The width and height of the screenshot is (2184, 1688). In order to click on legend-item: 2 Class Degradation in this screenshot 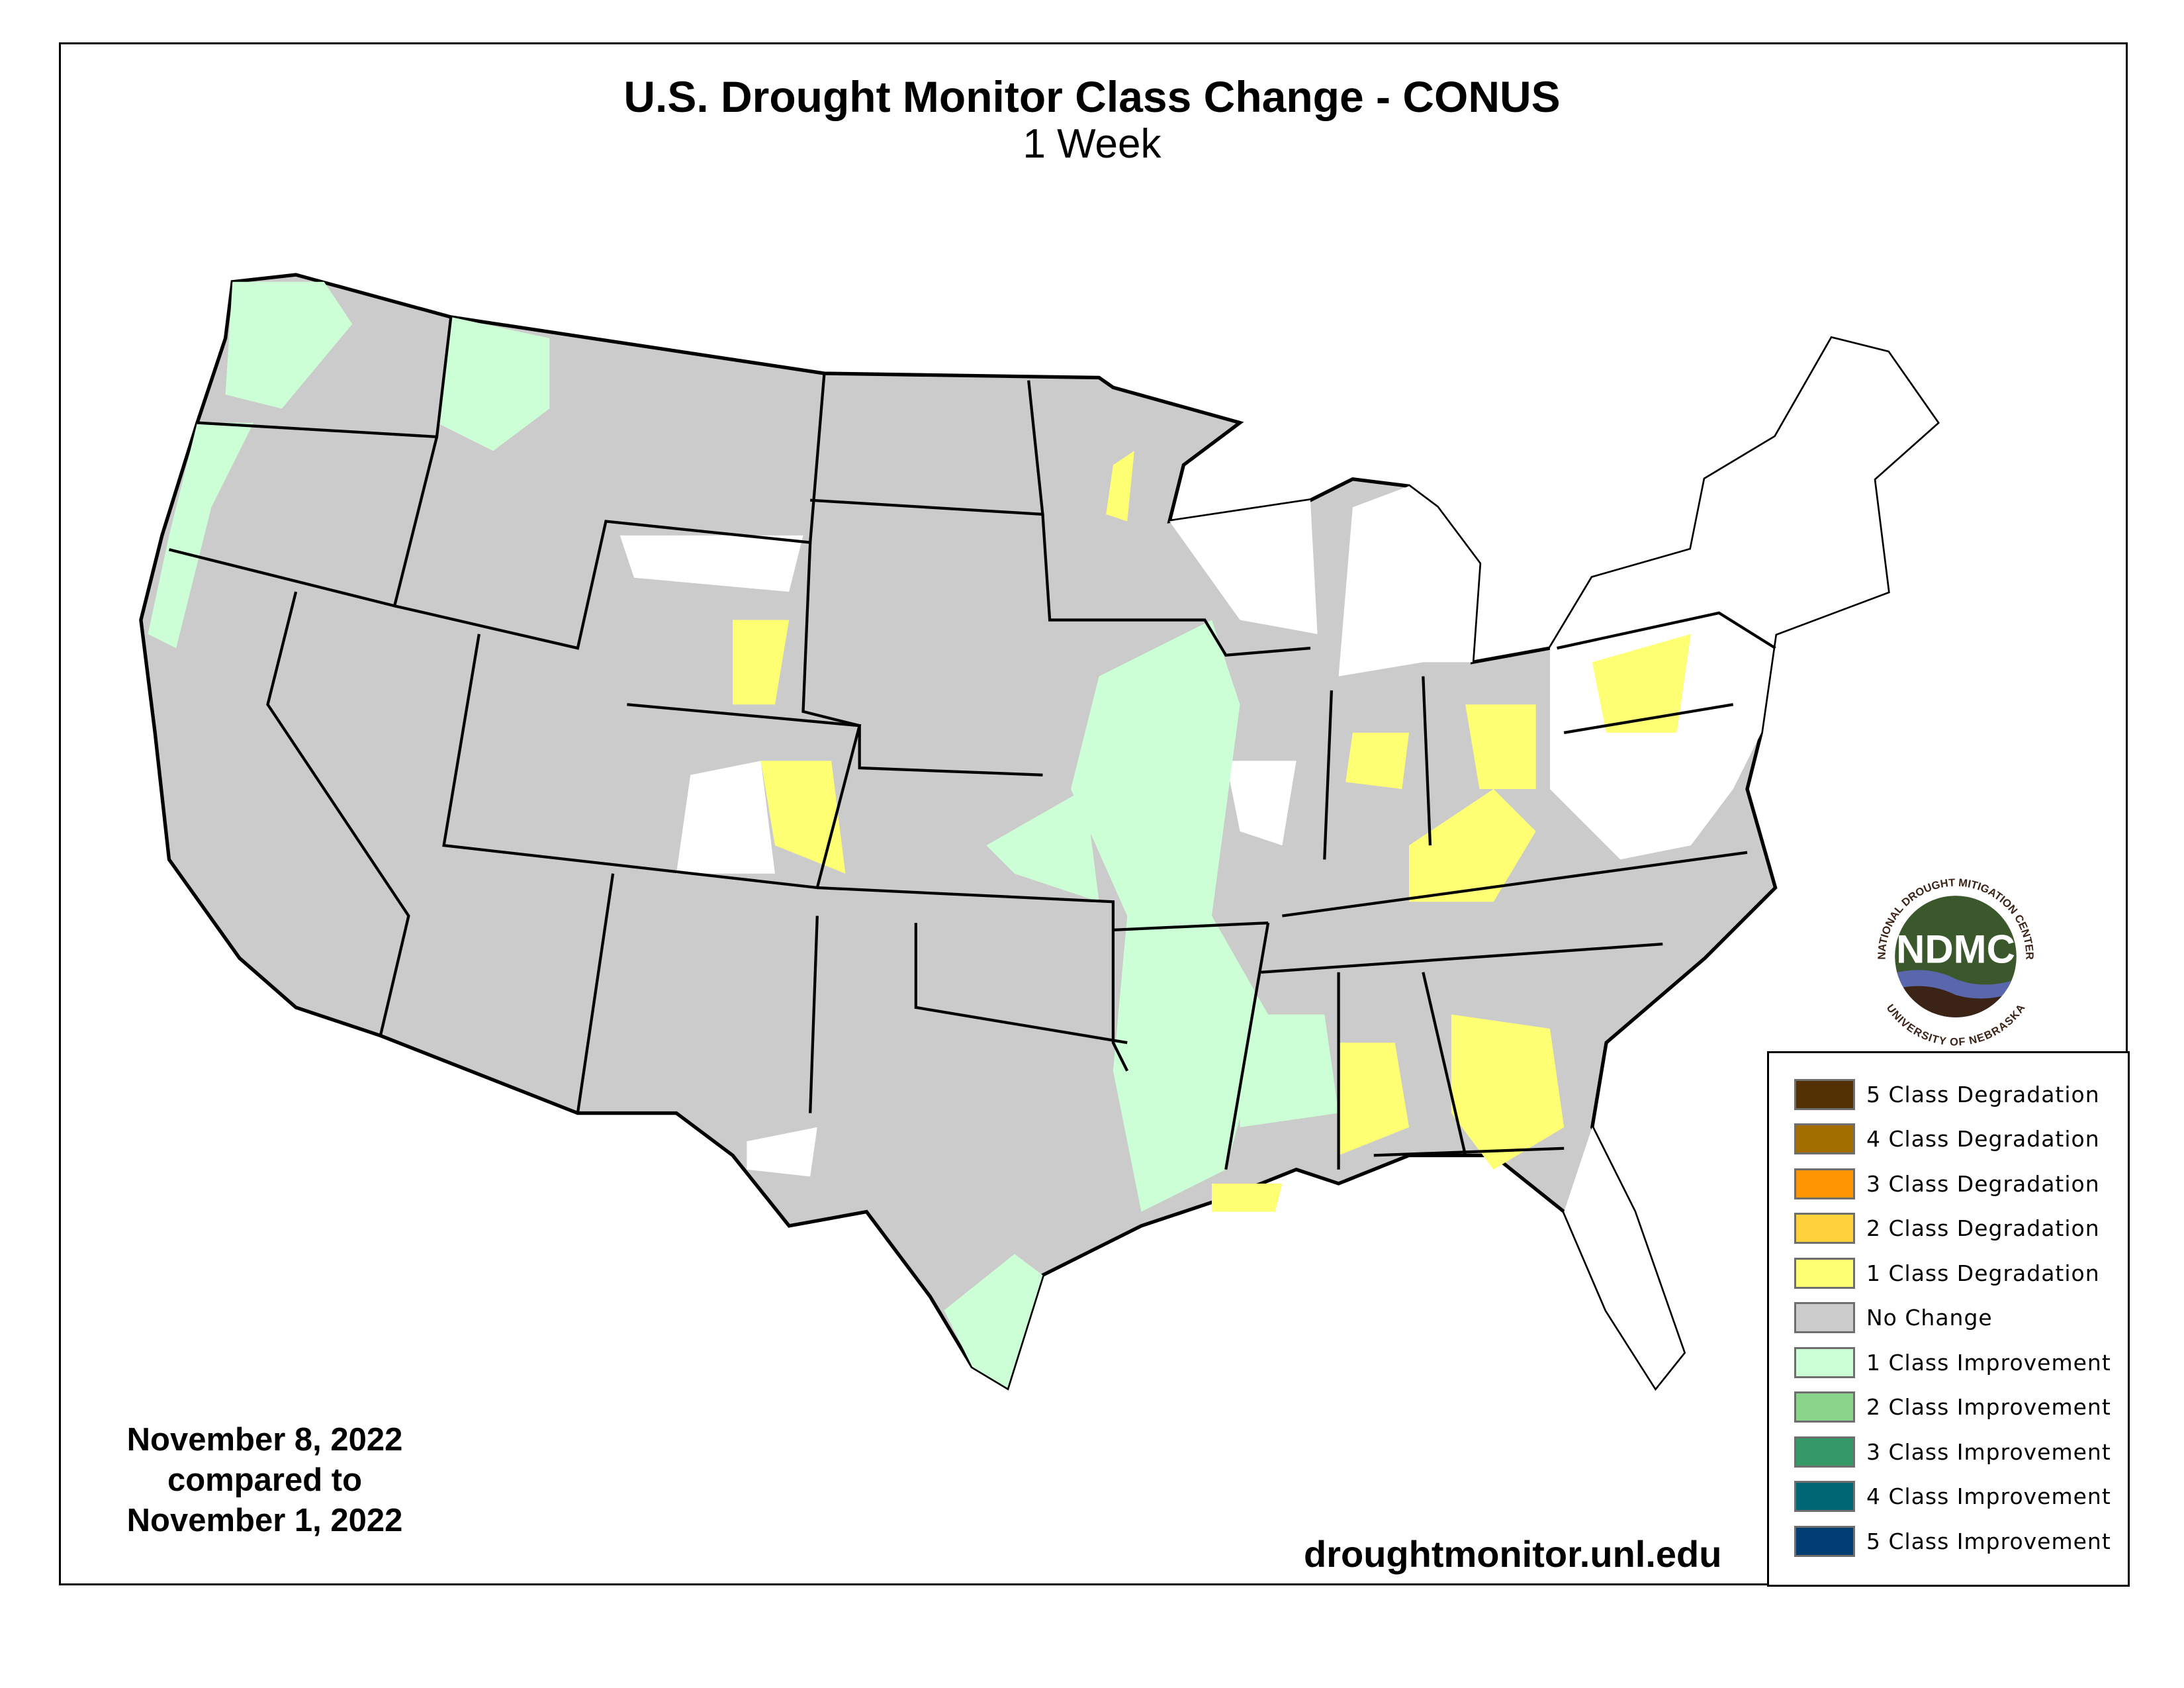, I will do `click(1947, 1228)`.